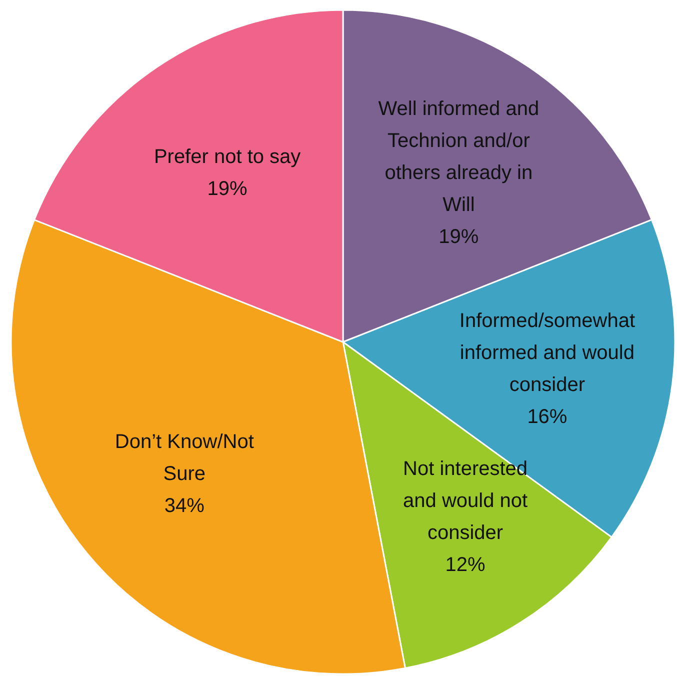 This screenshot has height=684, width=677. What do you see at coordinates (547, 353) in the screenshot?
I see `slice-label: Informed/somewhat informed and would consider` at bounding box center [547, 353].